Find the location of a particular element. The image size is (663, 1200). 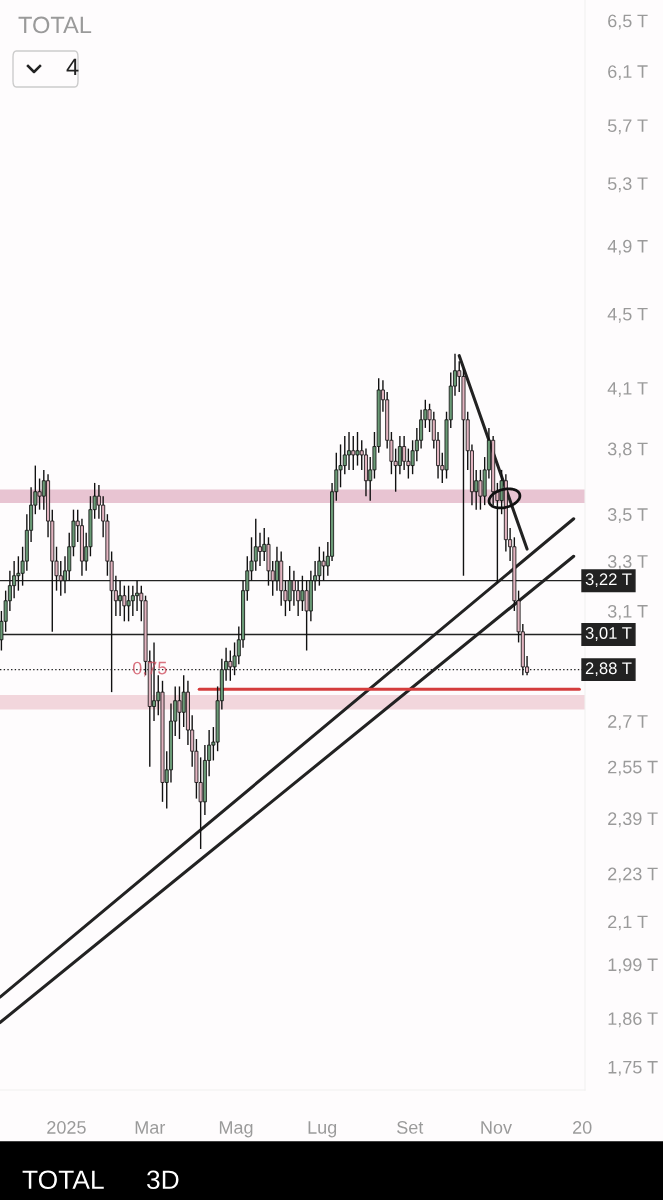

y-tick-label: 6,1 T is located at coordinates (628, 73).